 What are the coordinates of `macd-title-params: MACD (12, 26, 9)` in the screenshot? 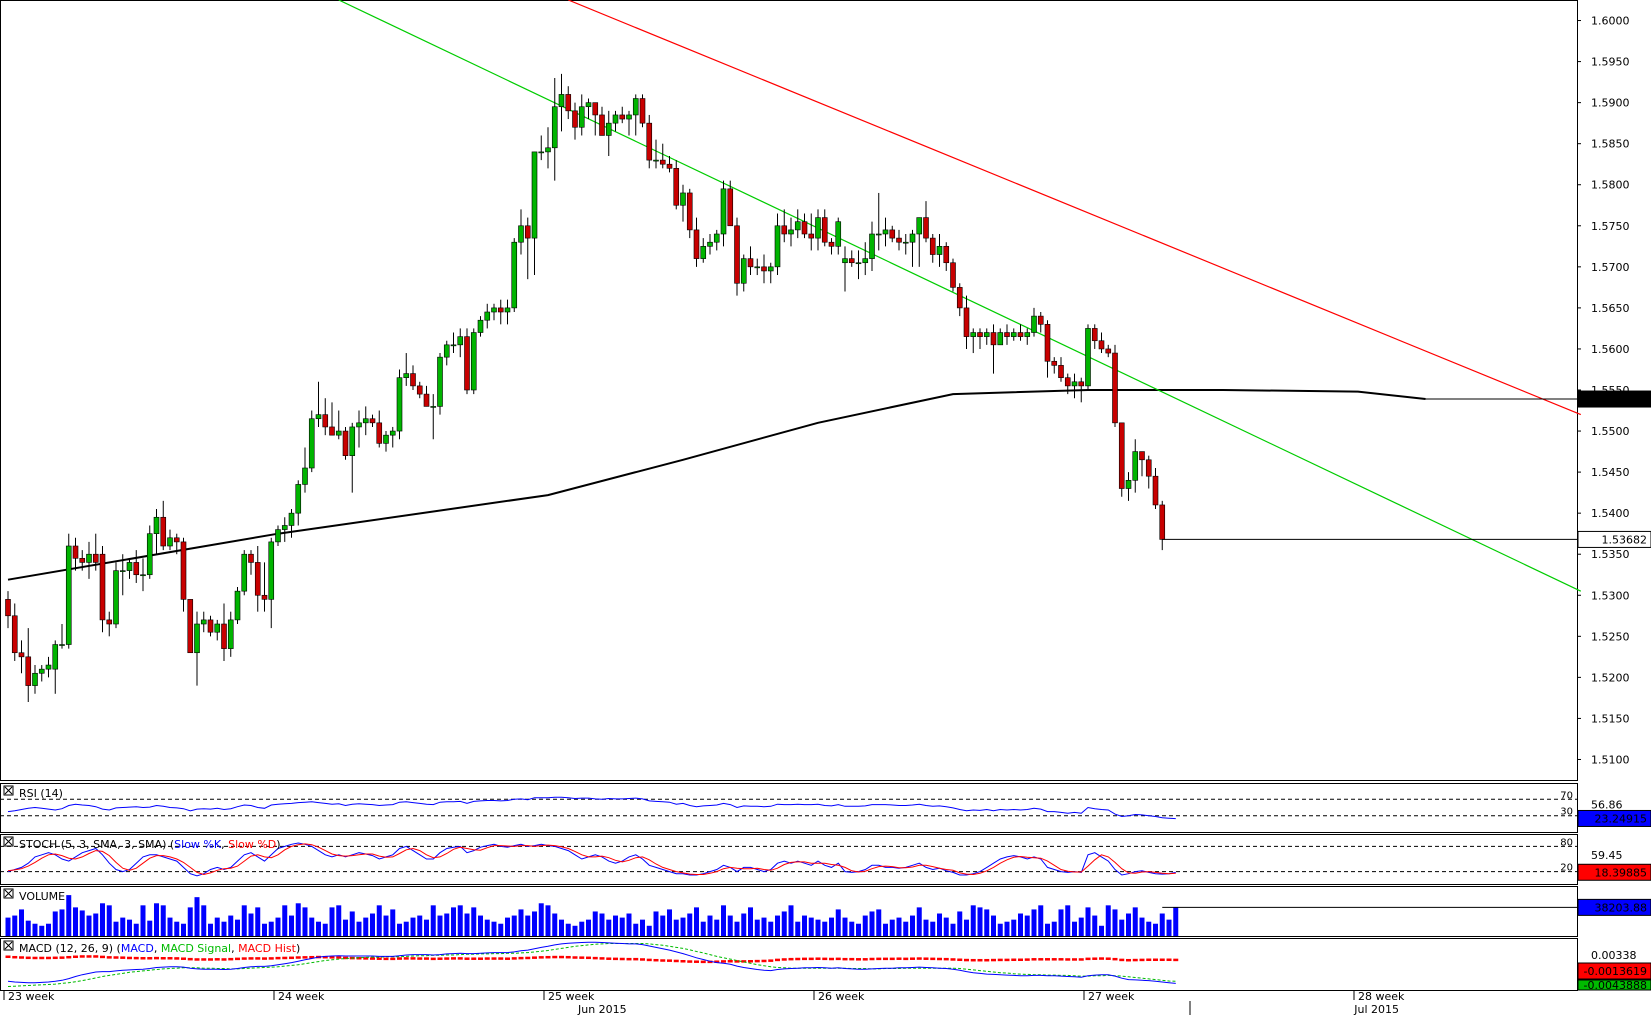 It's located at (66, 948).